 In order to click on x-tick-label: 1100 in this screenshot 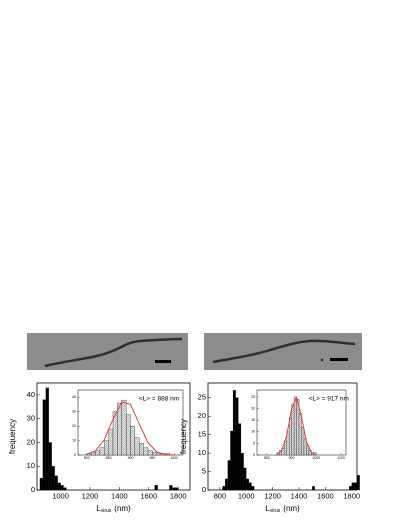, I will do `click(341, 458)`.